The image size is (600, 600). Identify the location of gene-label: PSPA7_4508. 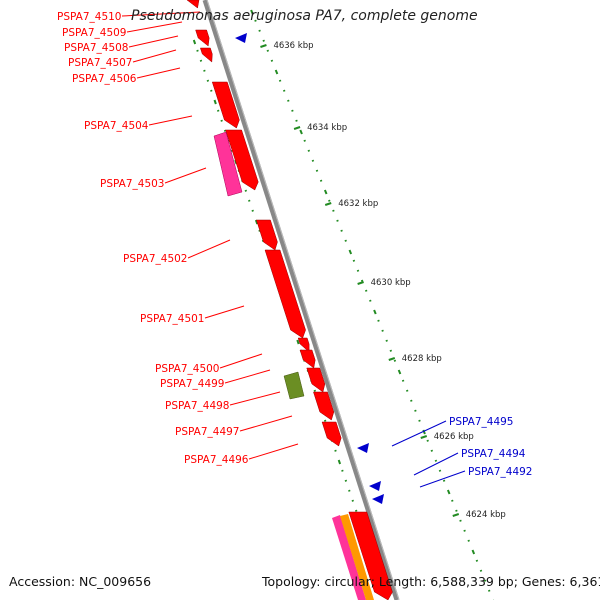
(96, 48).